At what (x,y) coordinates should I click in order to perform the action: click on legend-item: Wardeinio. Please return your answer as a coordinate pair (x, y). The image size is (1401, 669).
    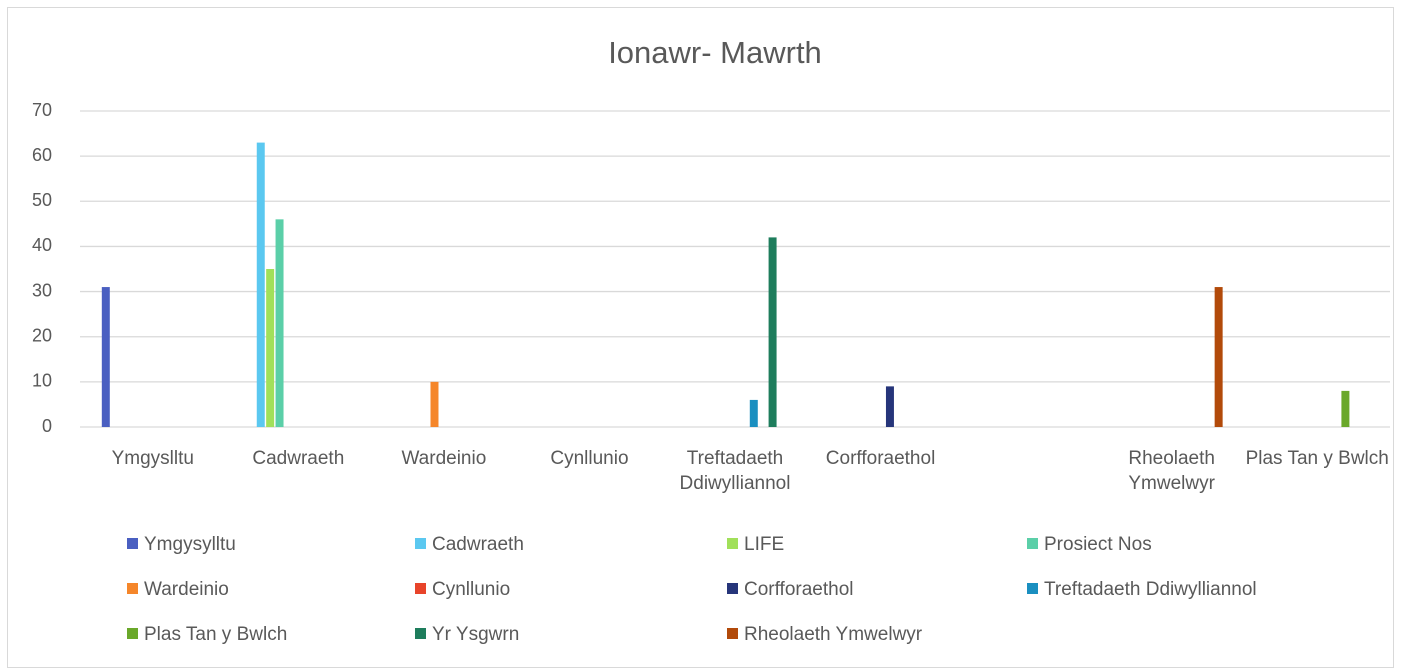
    Looking at the image, I should click on (178, 590).